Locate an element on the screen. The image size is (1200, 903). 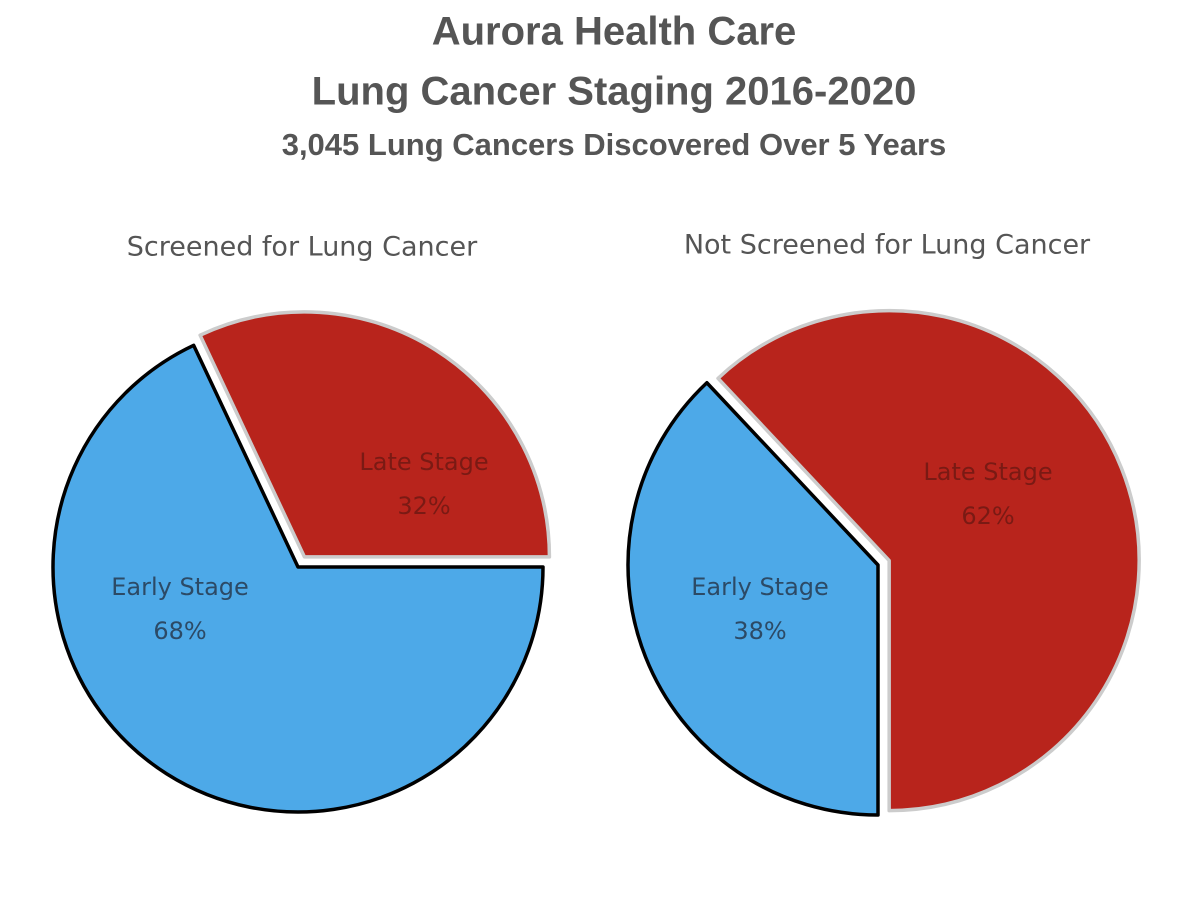
slice-value-label: 32% is located at coordinates (423, 506).